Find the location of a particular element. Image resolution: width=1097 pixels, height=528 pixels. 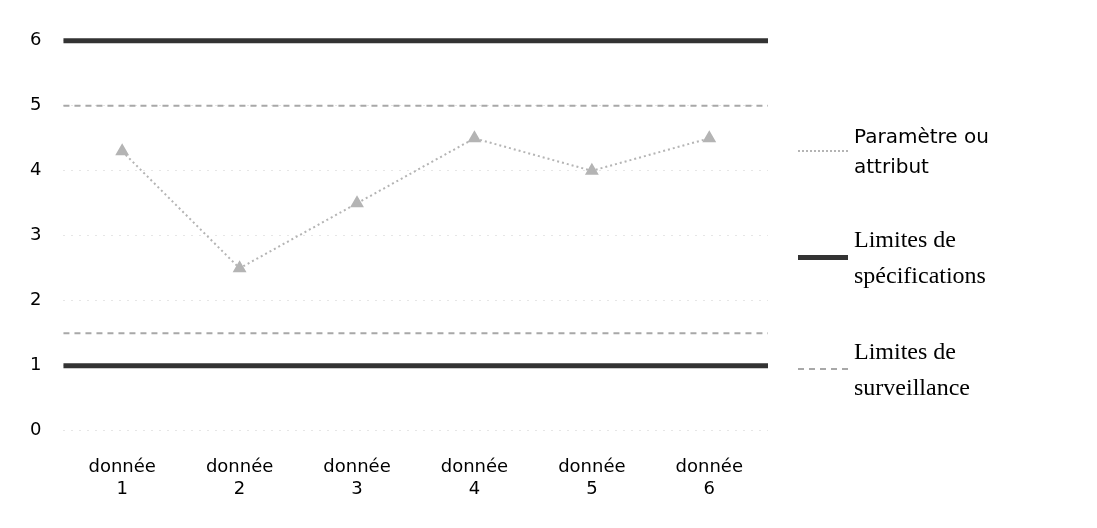

legend-label: Limites de spécifications is located at coordinates (920, 257).